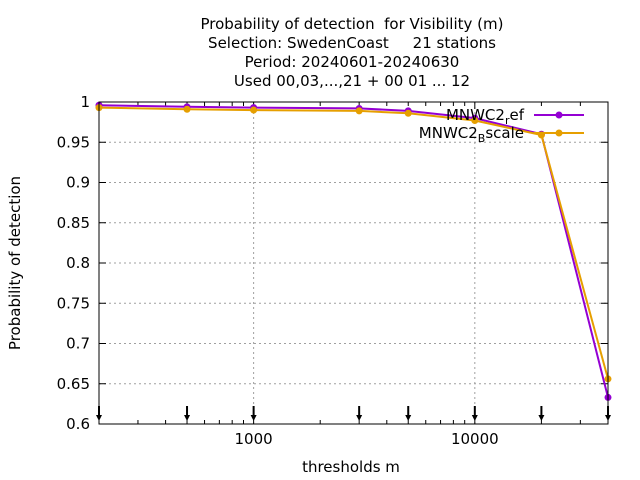  What do you see at coordinates (254, 439) in the screenshot?
I see `x-tick-label: 1000` at bounding box center [254, 439].